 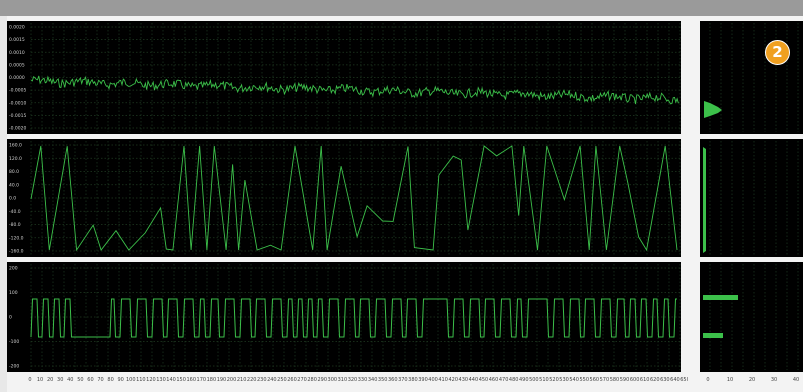 What do you see at coordinates (202, 380) in the screenshot?
I see `x-tick-label: 170` at bounding box center [202, 380].